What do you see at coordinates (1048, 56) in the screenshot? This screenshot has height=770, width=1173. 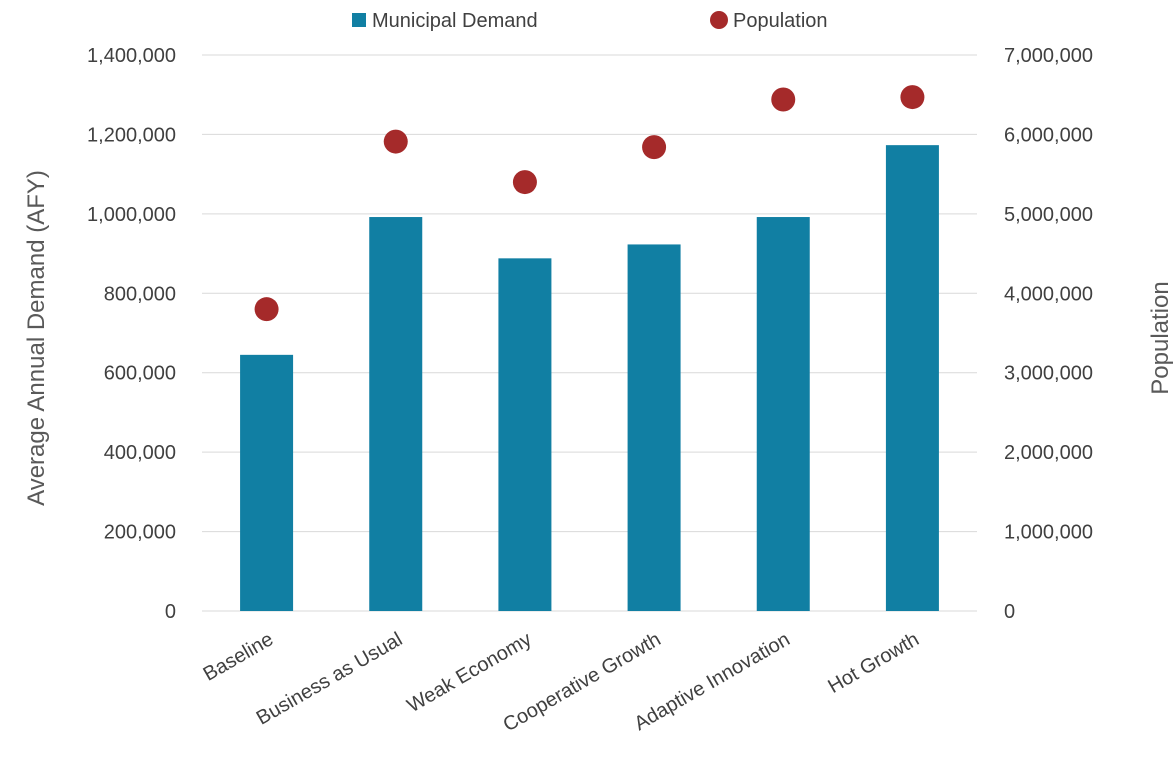 I see `y-tick-right: 7,000,000` at bounding box center [1048, 56].